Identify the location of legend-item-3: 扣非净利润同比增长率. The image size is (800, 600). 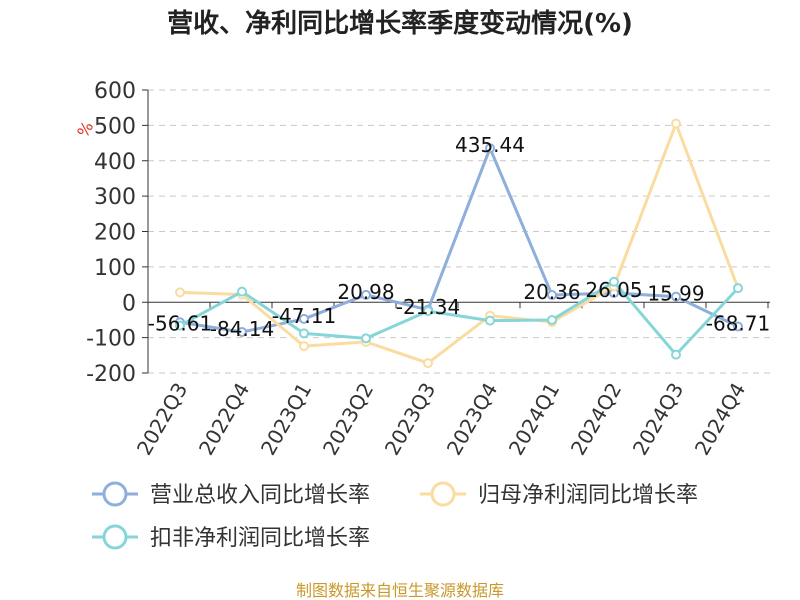
(231, 537).